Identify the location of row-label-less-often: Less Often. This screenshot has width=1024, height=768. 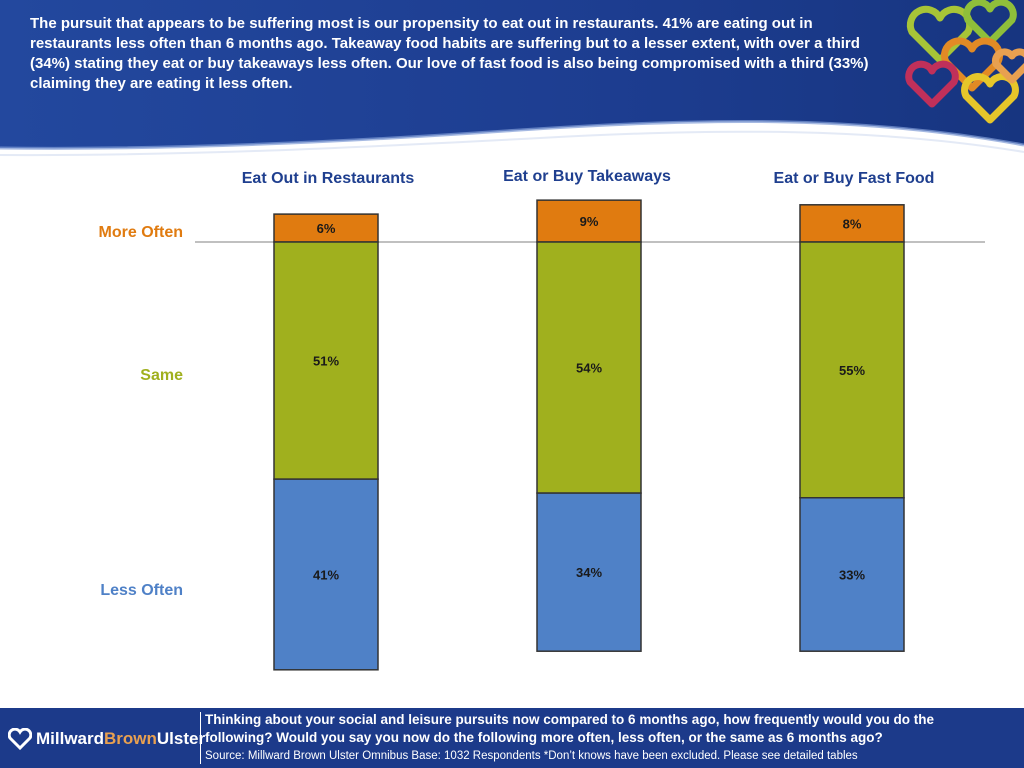
(141, 590).